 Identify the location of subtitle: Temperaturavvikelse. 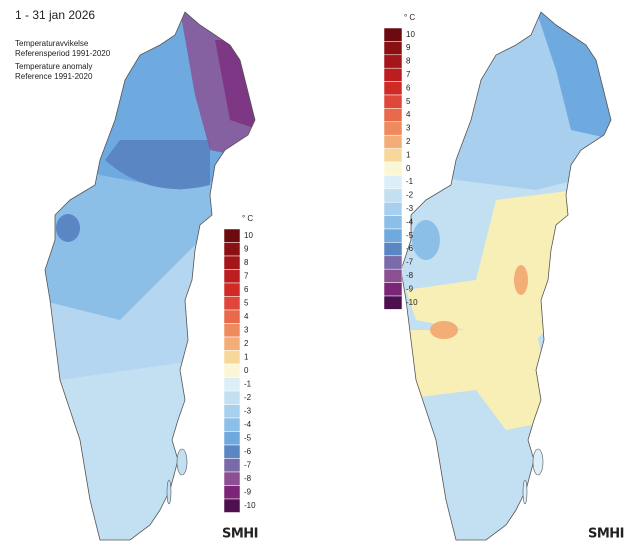
(52, 43).